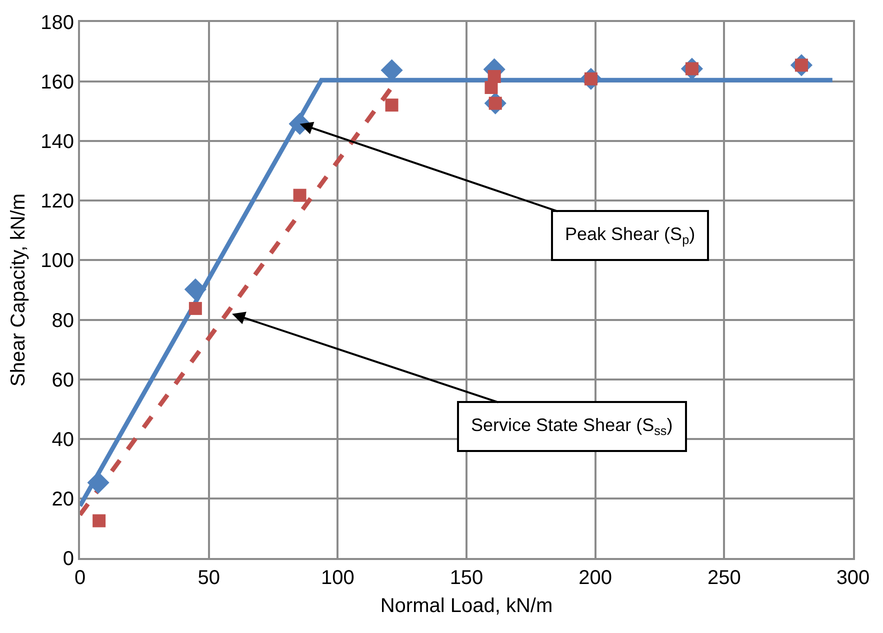  What do you see at coordinates (63, 439) in the screenshot?
I see `y-tick-label: 40` at bounding box center [63, 439].